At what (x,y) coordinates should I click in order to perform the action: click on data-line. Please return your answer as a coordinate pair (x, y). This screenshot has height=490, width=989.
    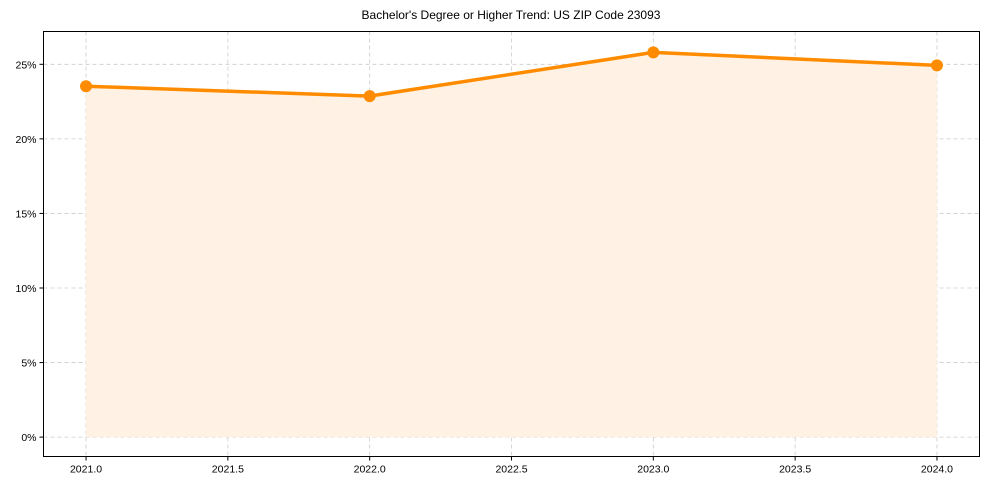
    Looking at the image, I should click on (511, 74).